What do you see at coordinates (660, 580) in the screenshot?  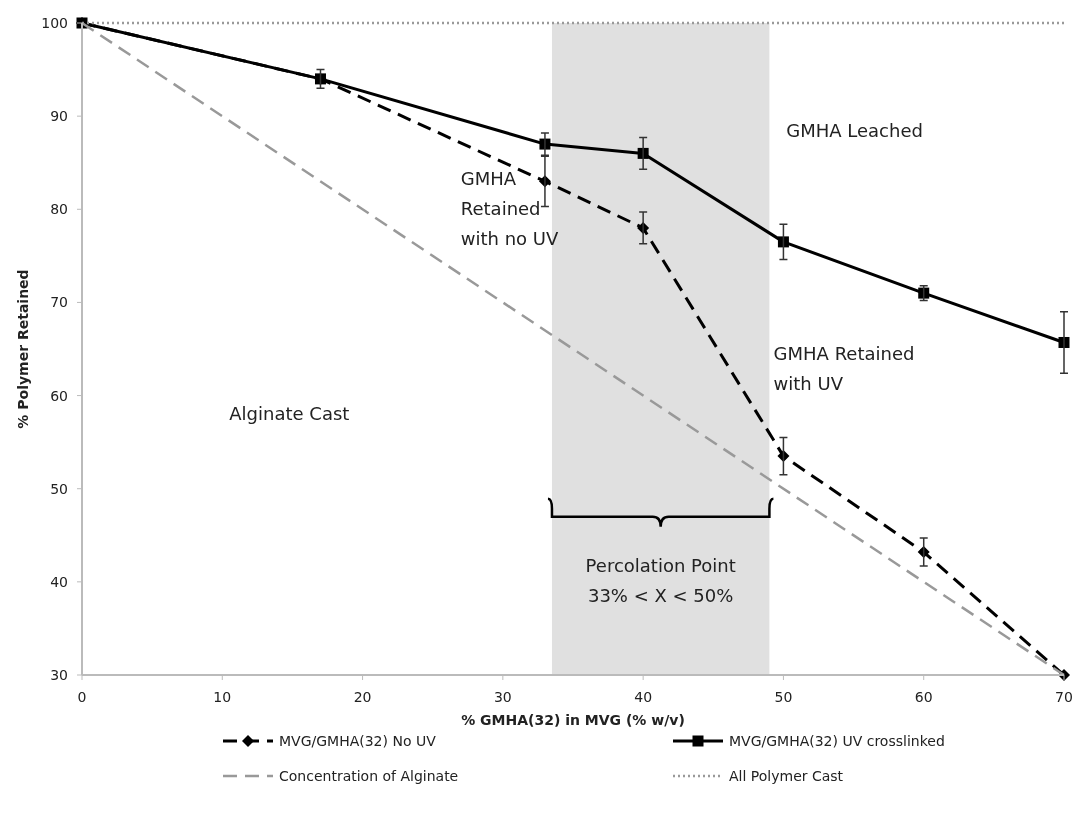 I see `band-label: Percolation Point 33% < X < 50%` at bounding box center [660, 580].